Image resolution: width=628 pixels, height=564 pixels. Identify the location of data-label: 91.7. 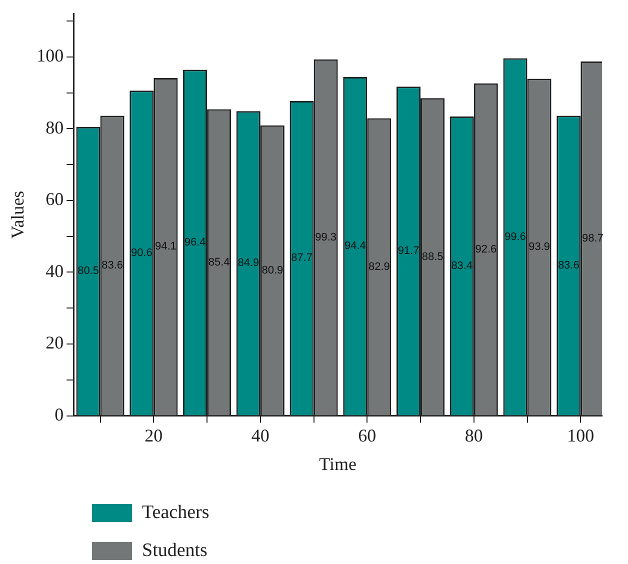
(409, 251).